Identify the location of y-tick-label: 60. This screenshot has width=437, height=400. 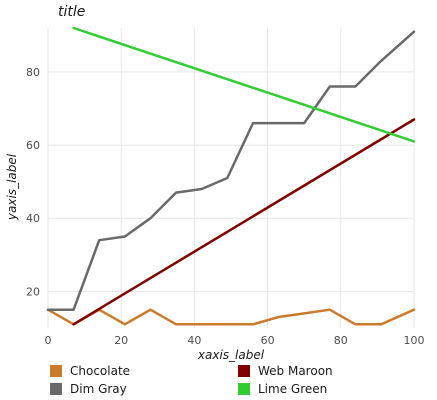
(33, 145).